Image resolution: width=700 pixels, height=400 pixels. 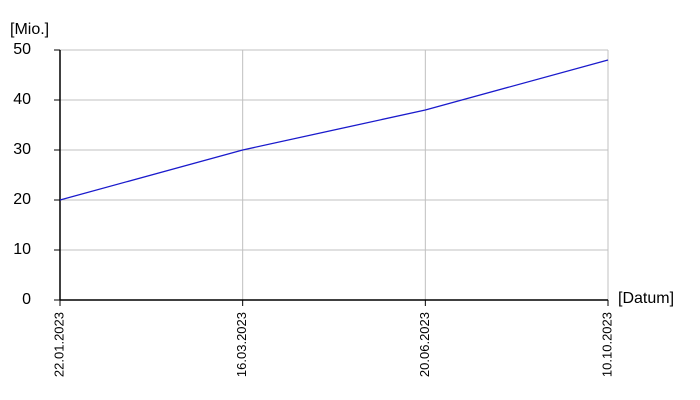 What do you see at coordinates (29, 29) in the screenshot?
I see `y-axis-label: [Mio.]` at bounding box center [29, 29].